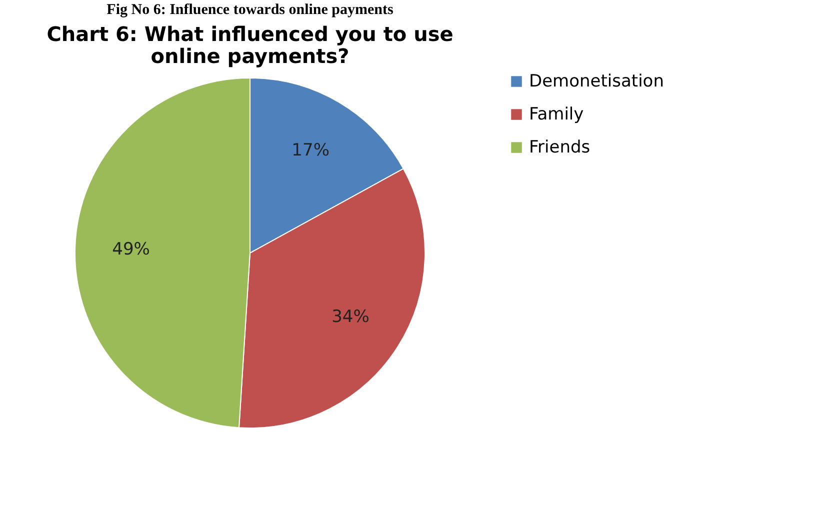 The height and width of the screenshot is (523, 826). I want to click on legend-label: Friends, so click(559, 148).